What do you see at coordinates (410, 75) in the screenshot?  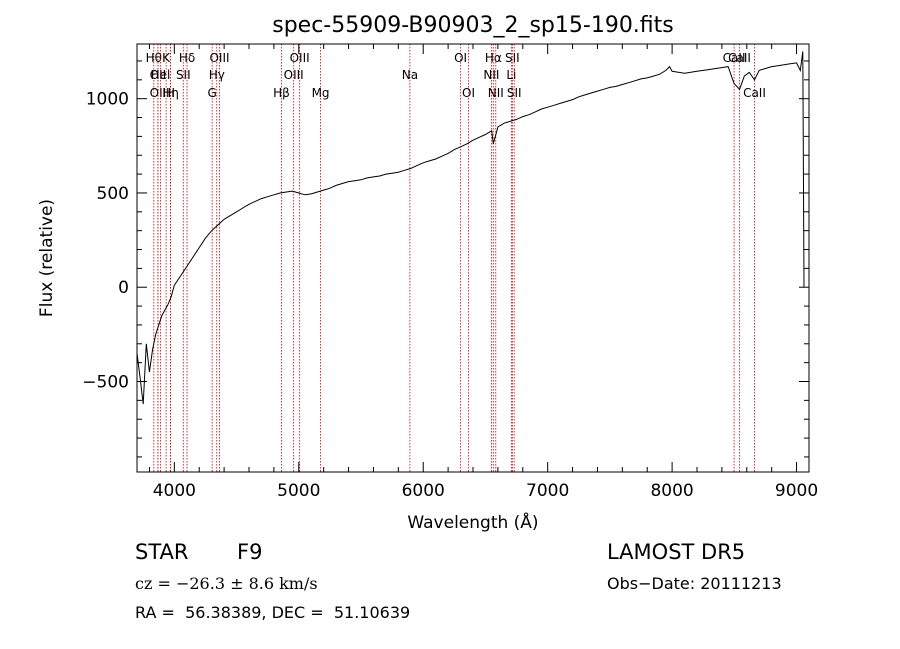 I see `line-marker-label: Na` at bounding box center [410, 75].